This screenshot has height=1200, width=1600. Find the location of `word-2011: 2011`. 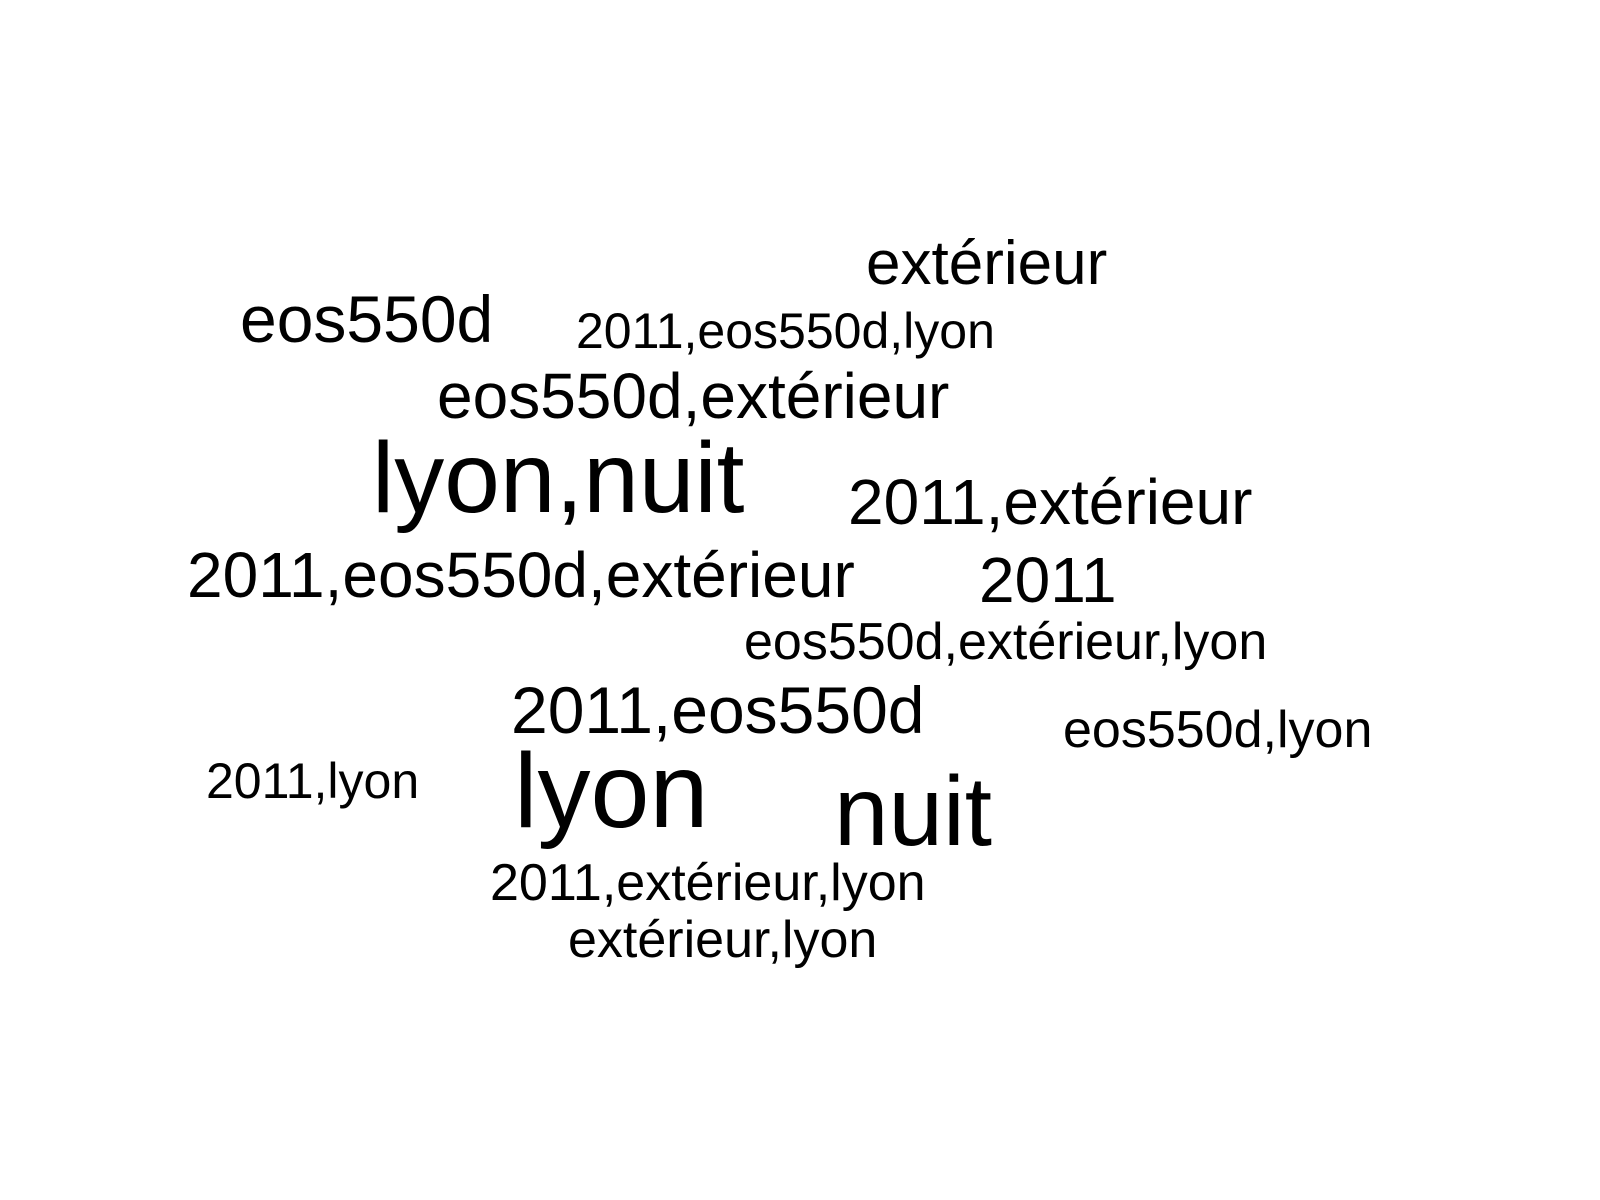

word-2011: 2011 is located at coordinates (1048, 580).